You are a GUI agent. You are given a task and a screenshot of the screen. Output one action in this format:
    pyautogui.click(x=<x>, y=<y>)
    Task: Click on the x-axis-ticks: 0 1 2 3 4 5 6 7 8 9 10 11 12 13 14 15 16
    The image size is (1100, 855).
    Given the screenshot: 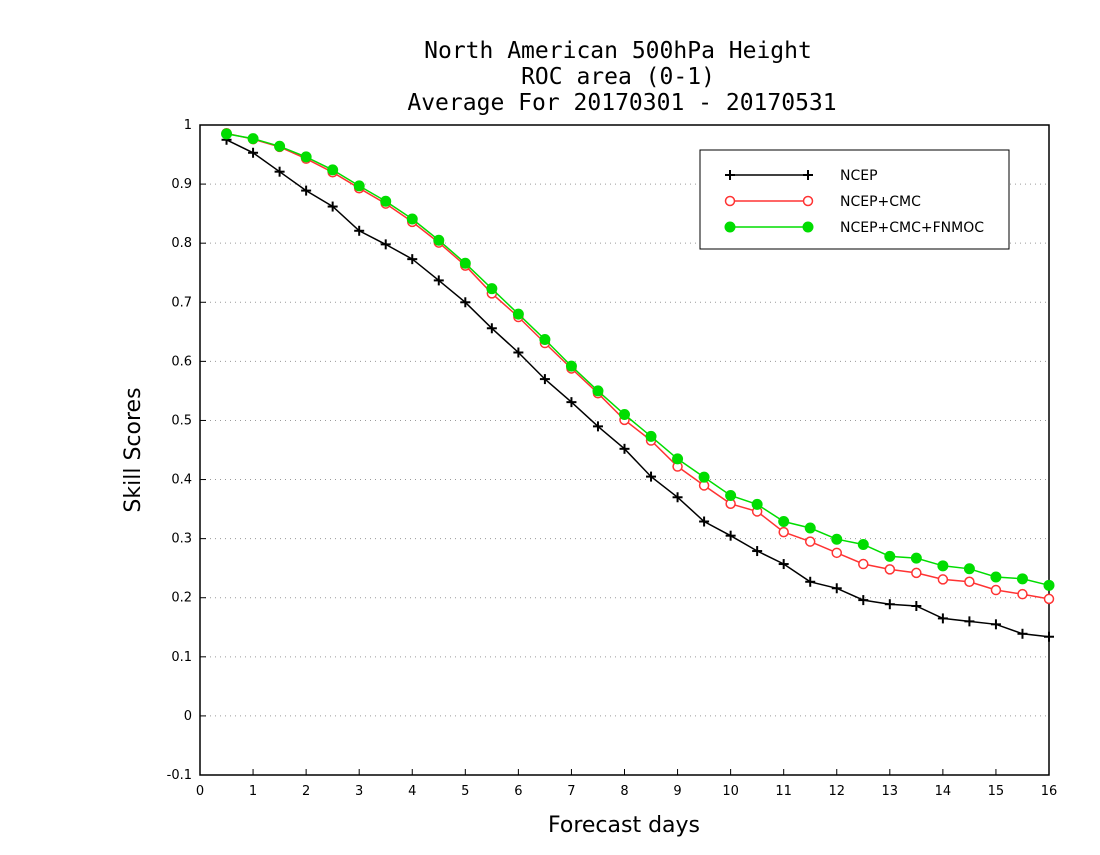 What is the action you would take?
    pyautogui.click(x=626, y=784)
    